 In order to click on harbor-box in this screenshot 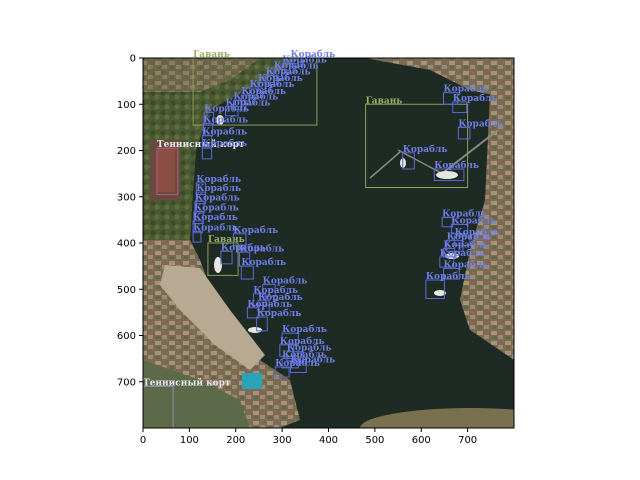, I will do `click(417, 145)`.